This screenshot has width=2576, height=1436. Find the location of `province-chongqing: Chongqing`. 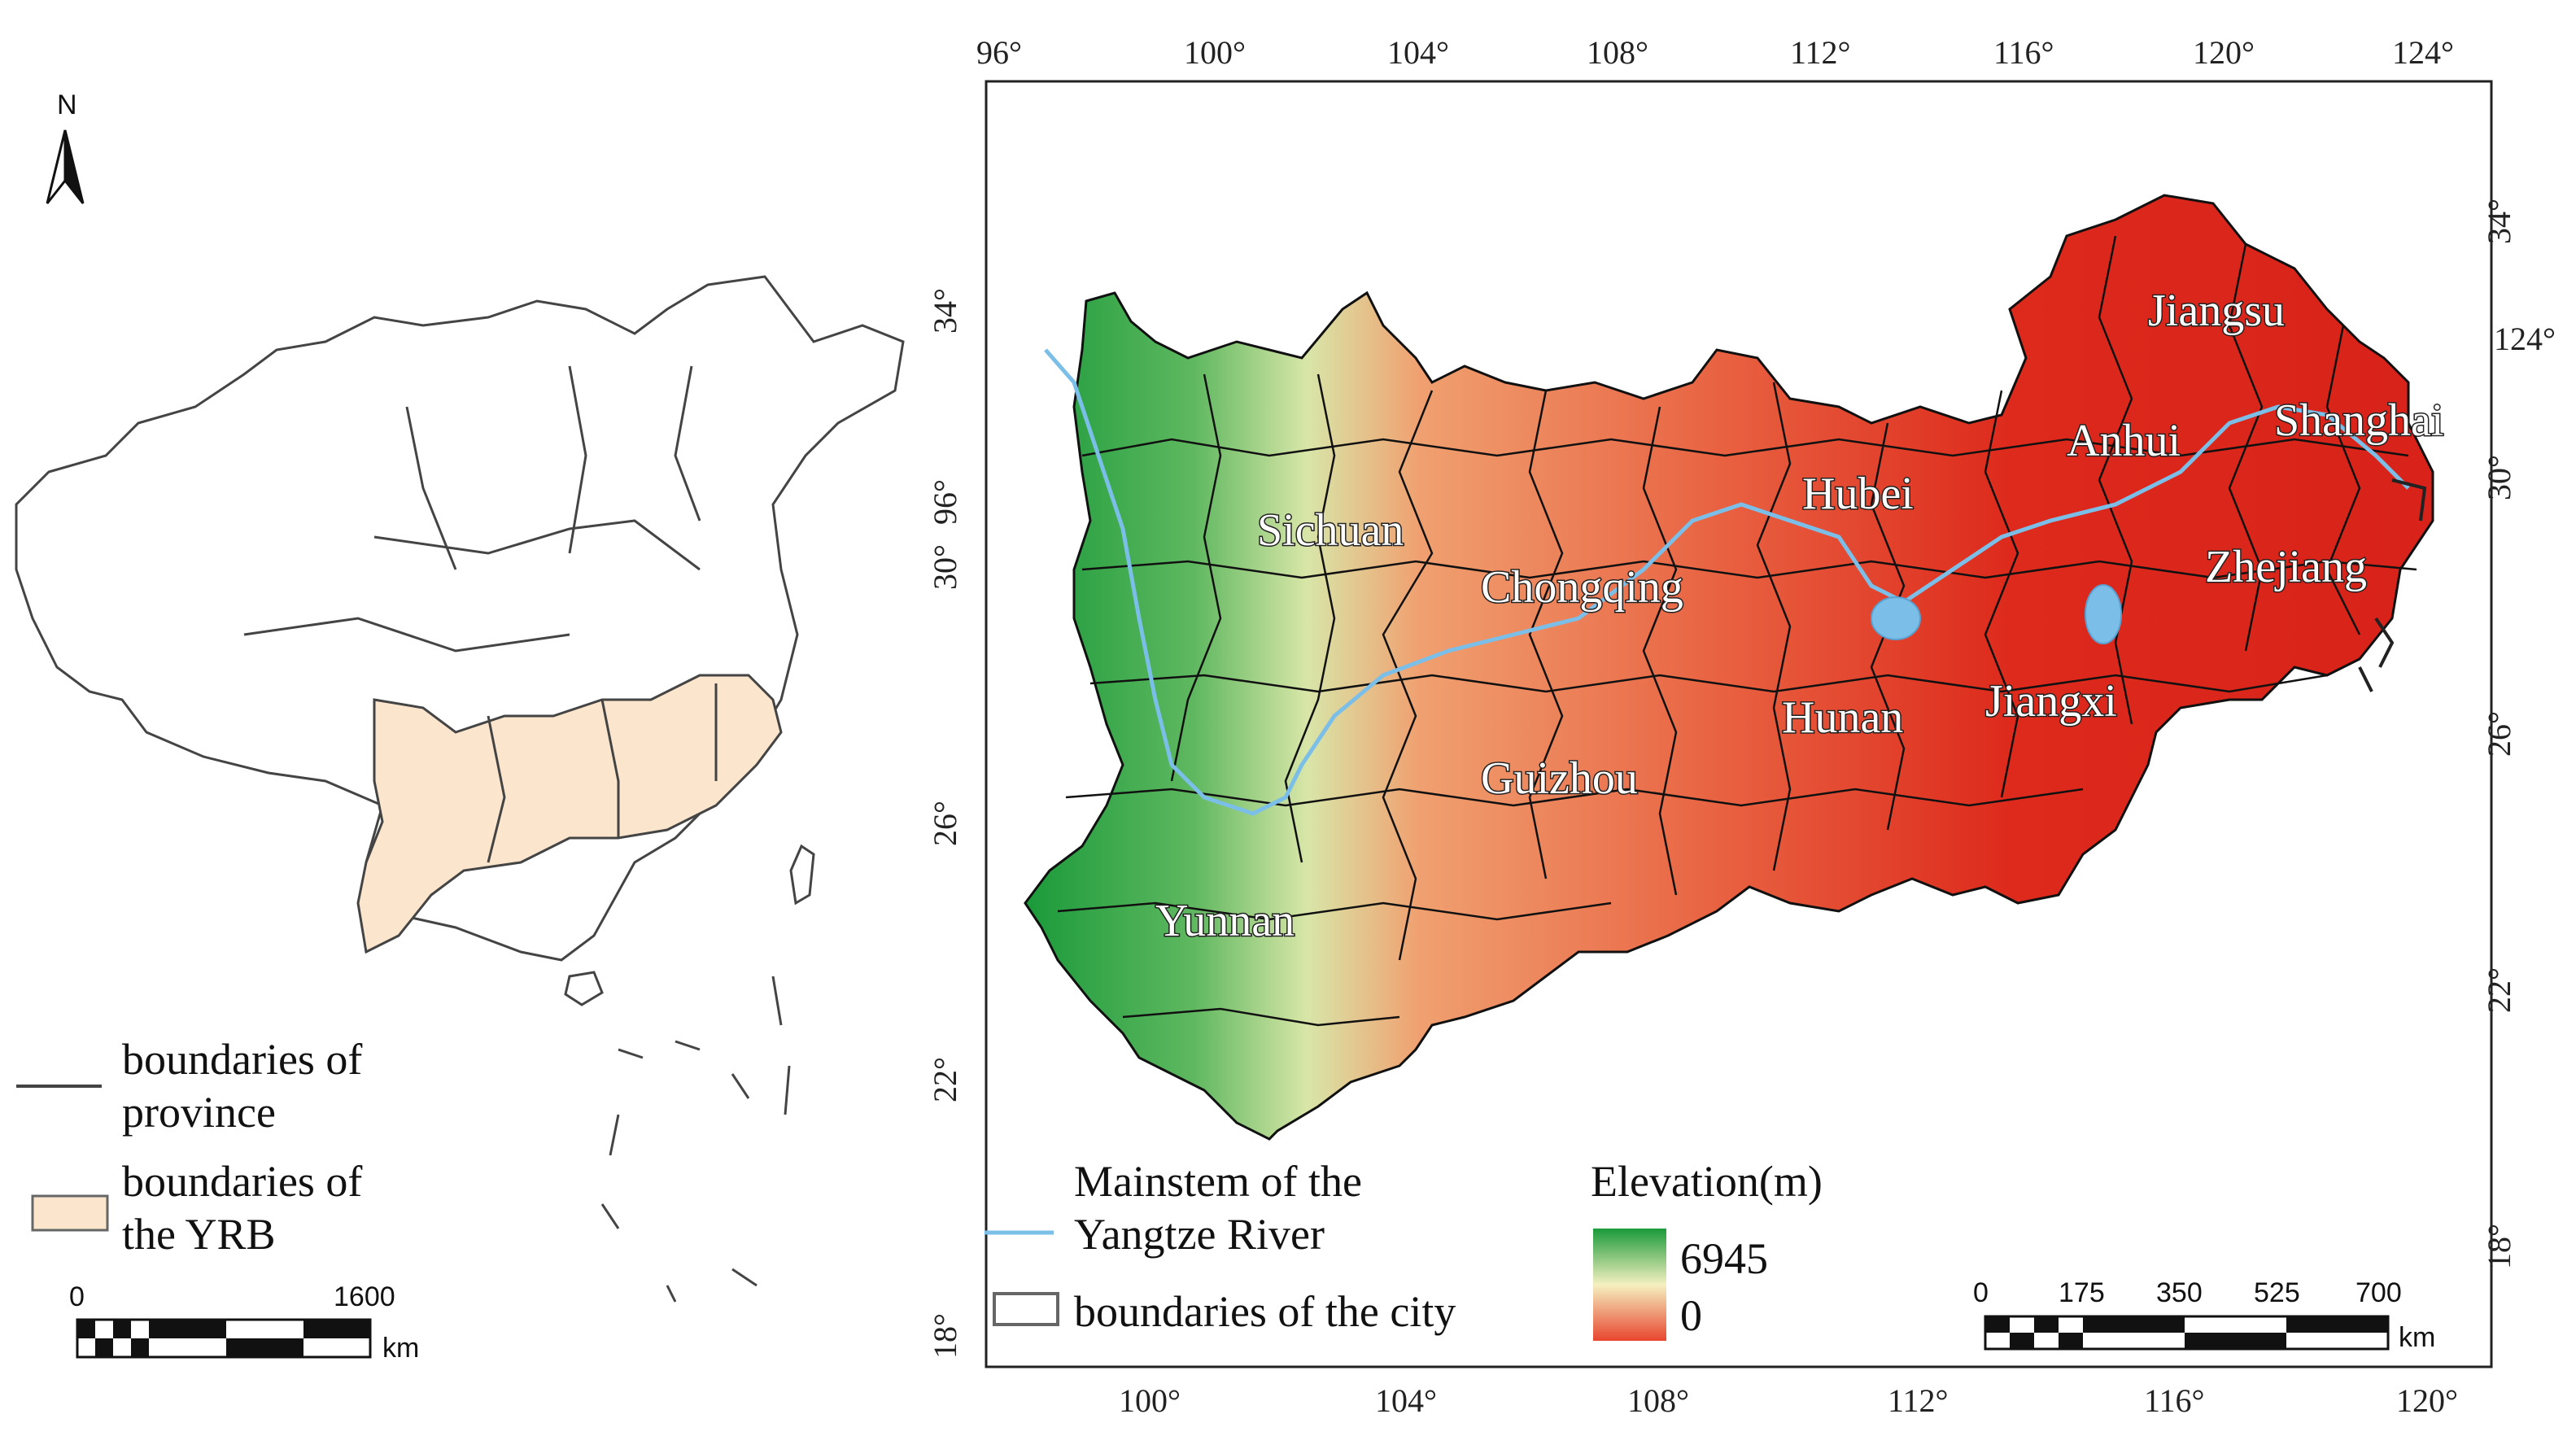

province-chongqing: Chongqing is located at coordinates (1582, 588).